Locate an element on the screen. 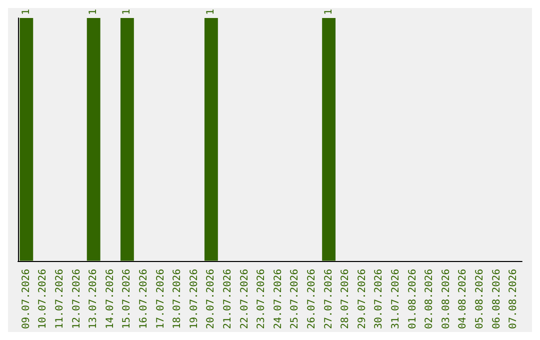 The height and width of the screenshot is (340, 540). x-tick-label: 17.07.2026 is located at coordinates (160, 299).